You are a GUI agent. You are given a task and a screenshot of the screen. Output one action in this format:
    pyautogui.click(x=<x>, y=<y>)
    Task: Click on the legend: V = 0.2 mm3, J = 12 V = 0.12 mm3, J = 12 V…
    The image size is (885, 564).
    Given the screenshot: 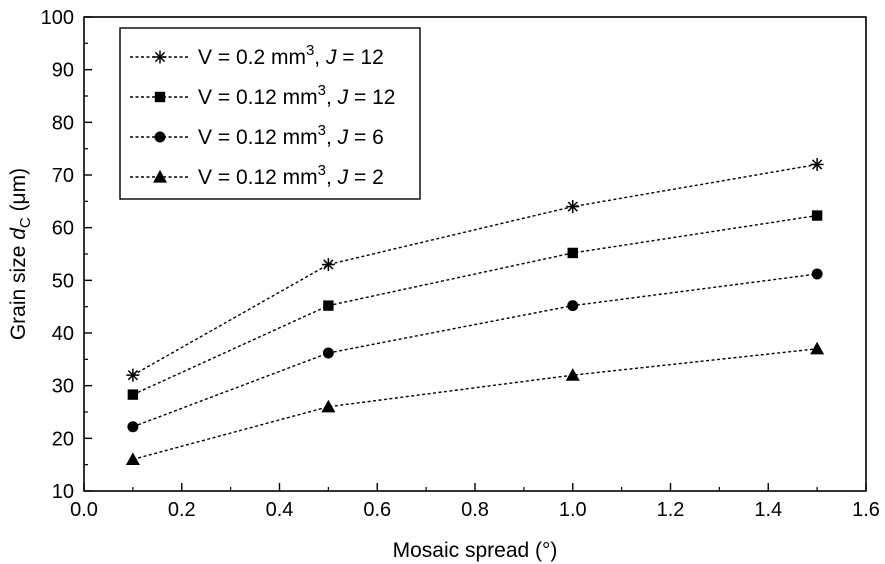 What is the action you would take?
    pyautogui.click(x=270, y=113)
    